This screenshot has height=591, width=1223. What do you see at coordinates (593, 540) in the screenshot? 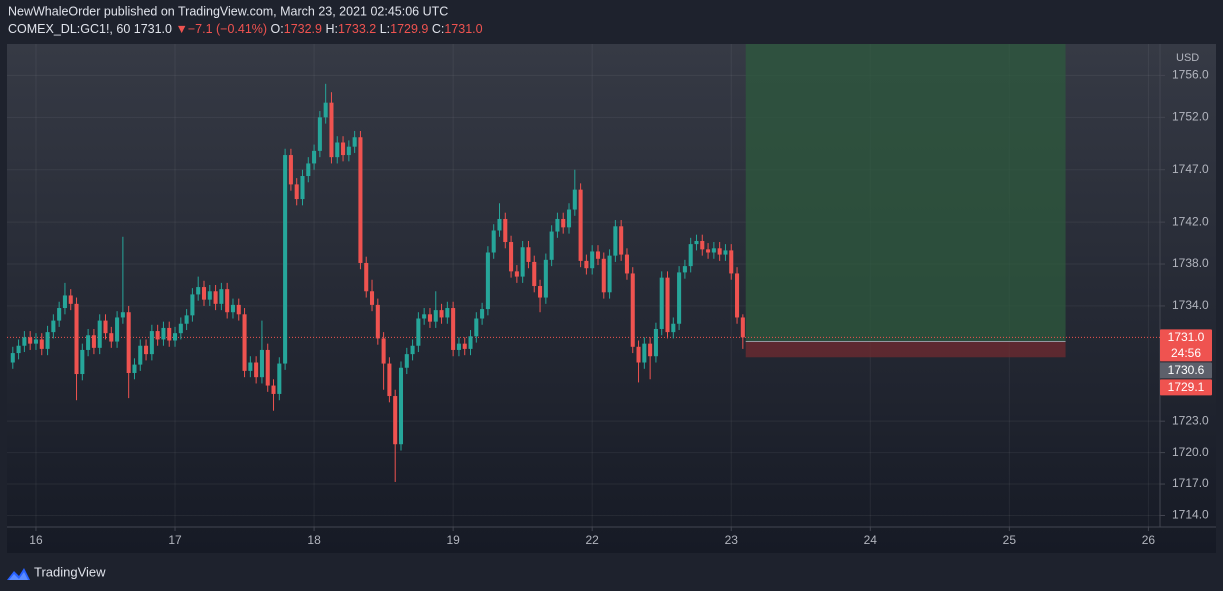
I see `x-tick-label: 22` at bounding box center [593, 540].